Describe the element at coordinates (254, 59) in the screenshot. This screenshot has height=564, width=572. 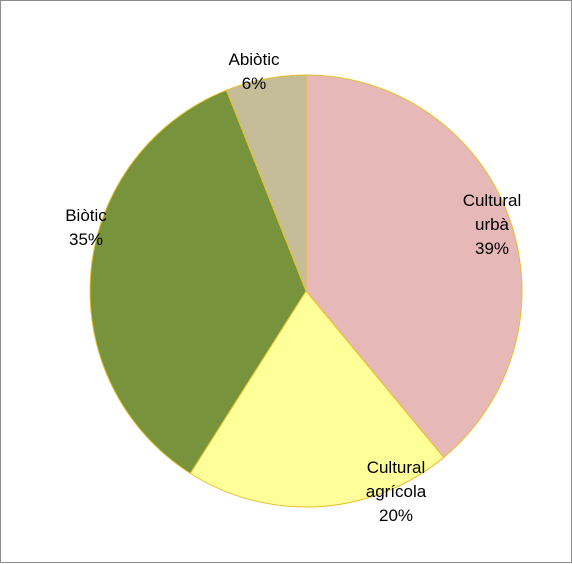
I see `slice-category-3-0: Abiòtic` at that location.